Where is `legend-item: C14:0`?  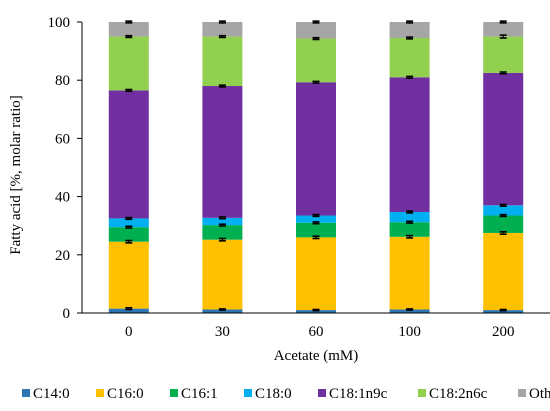
legend-item: C14:0 is located at coordinates (46, 394).